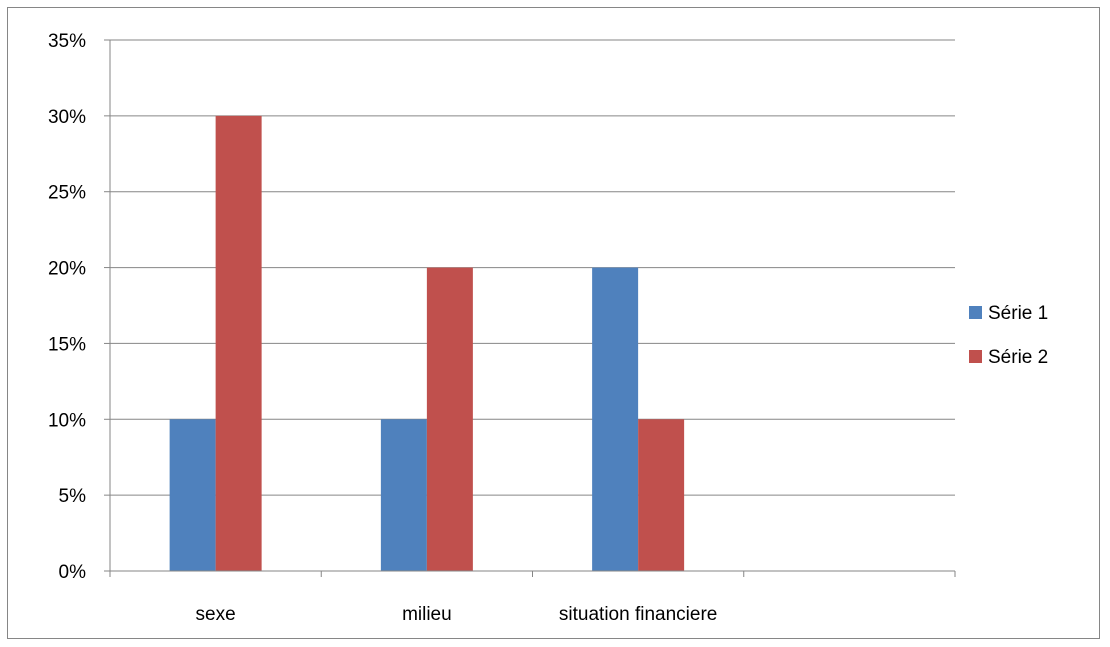  I want to click on y-tick-label: 0%, so click(73, 572).